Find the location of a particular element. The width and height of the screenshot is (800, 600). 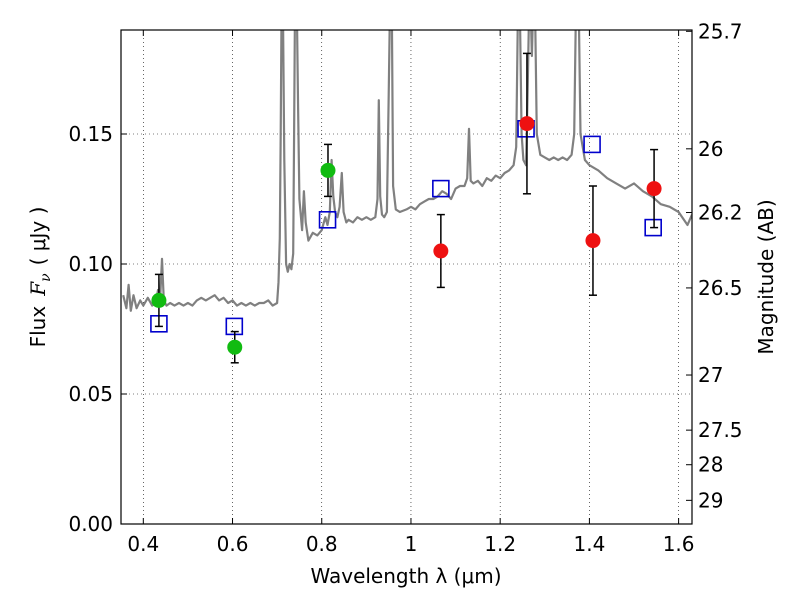

x-tick-label: 0.6 is located at coordinates (233, 544).